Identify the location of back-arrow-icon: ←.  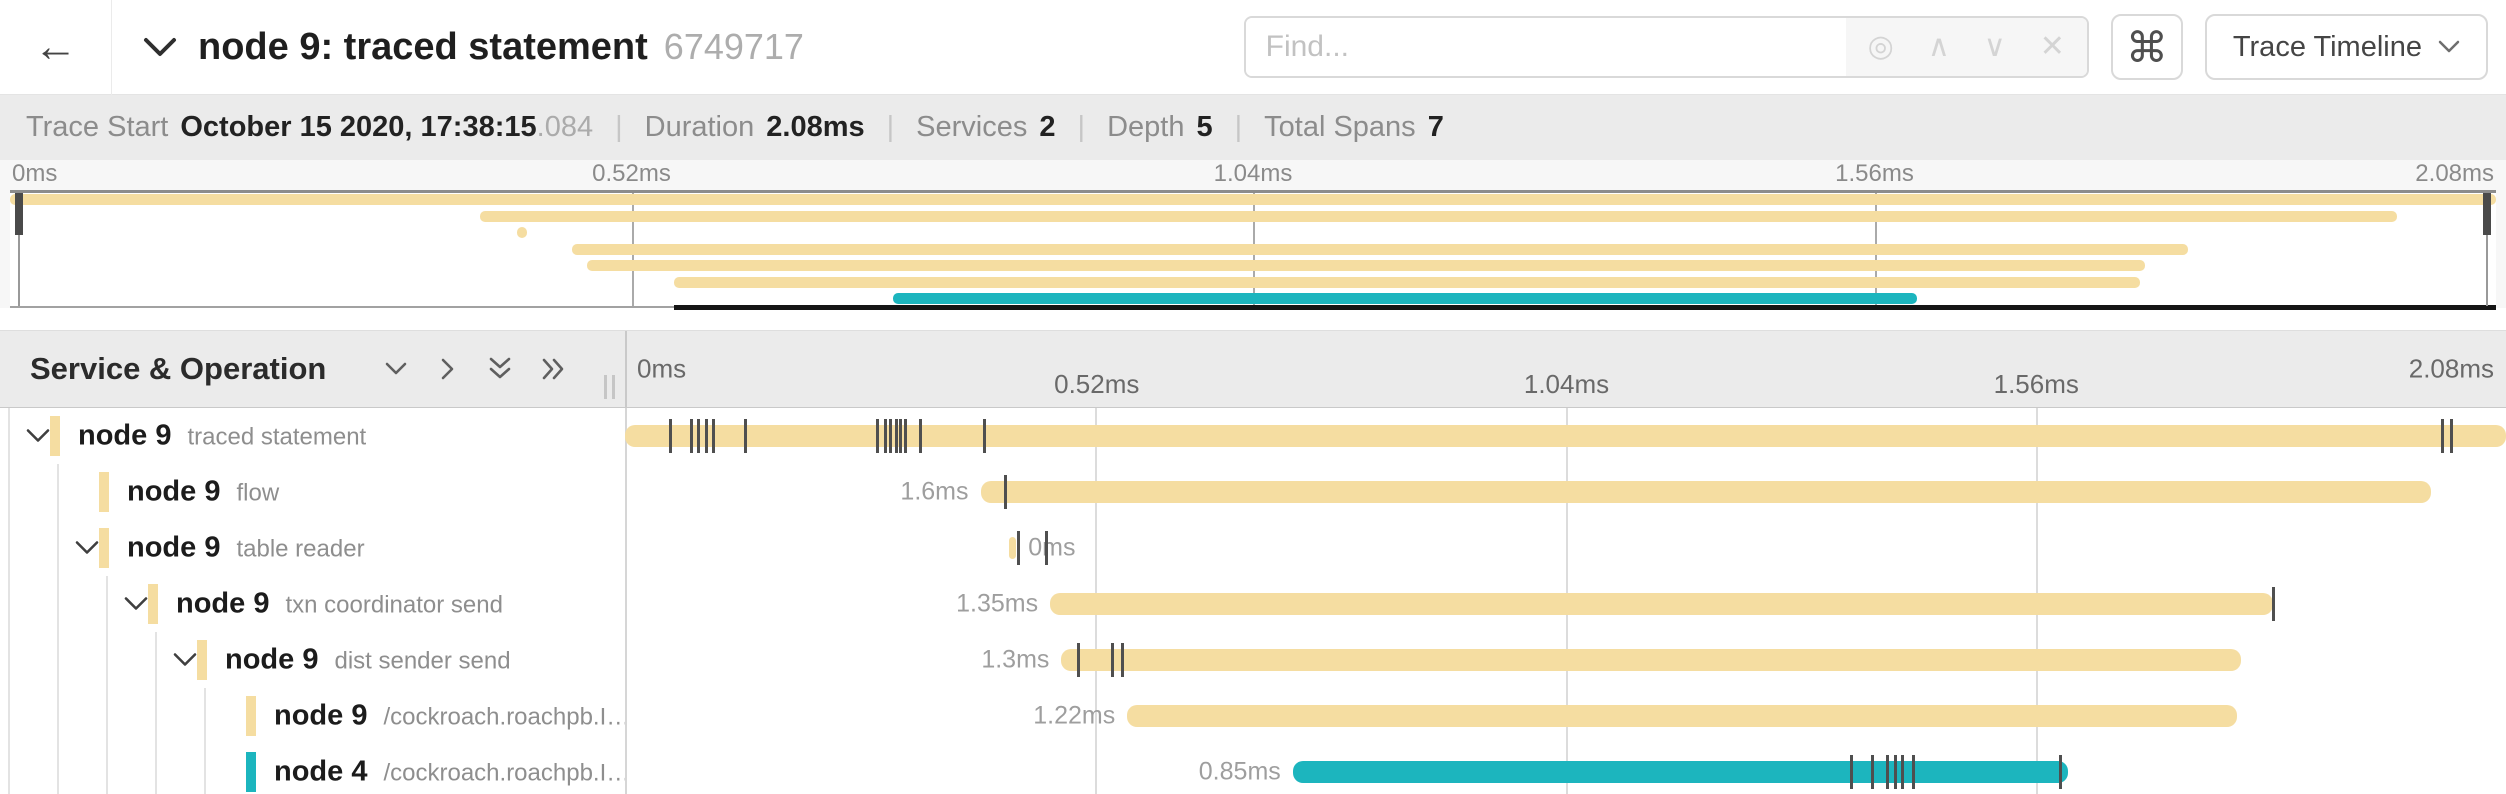
(55, 46).